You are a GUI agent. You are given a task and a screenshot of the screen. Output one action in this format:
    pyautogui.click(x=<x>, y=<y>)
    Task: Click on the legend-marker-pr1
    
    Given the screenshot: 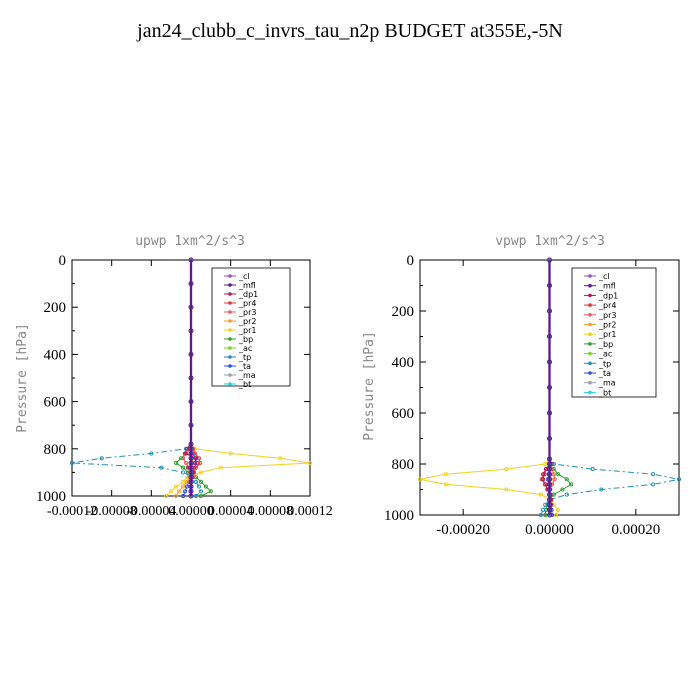 What is the action you would take?
    pyautogui.click(x=230, y=330)
    